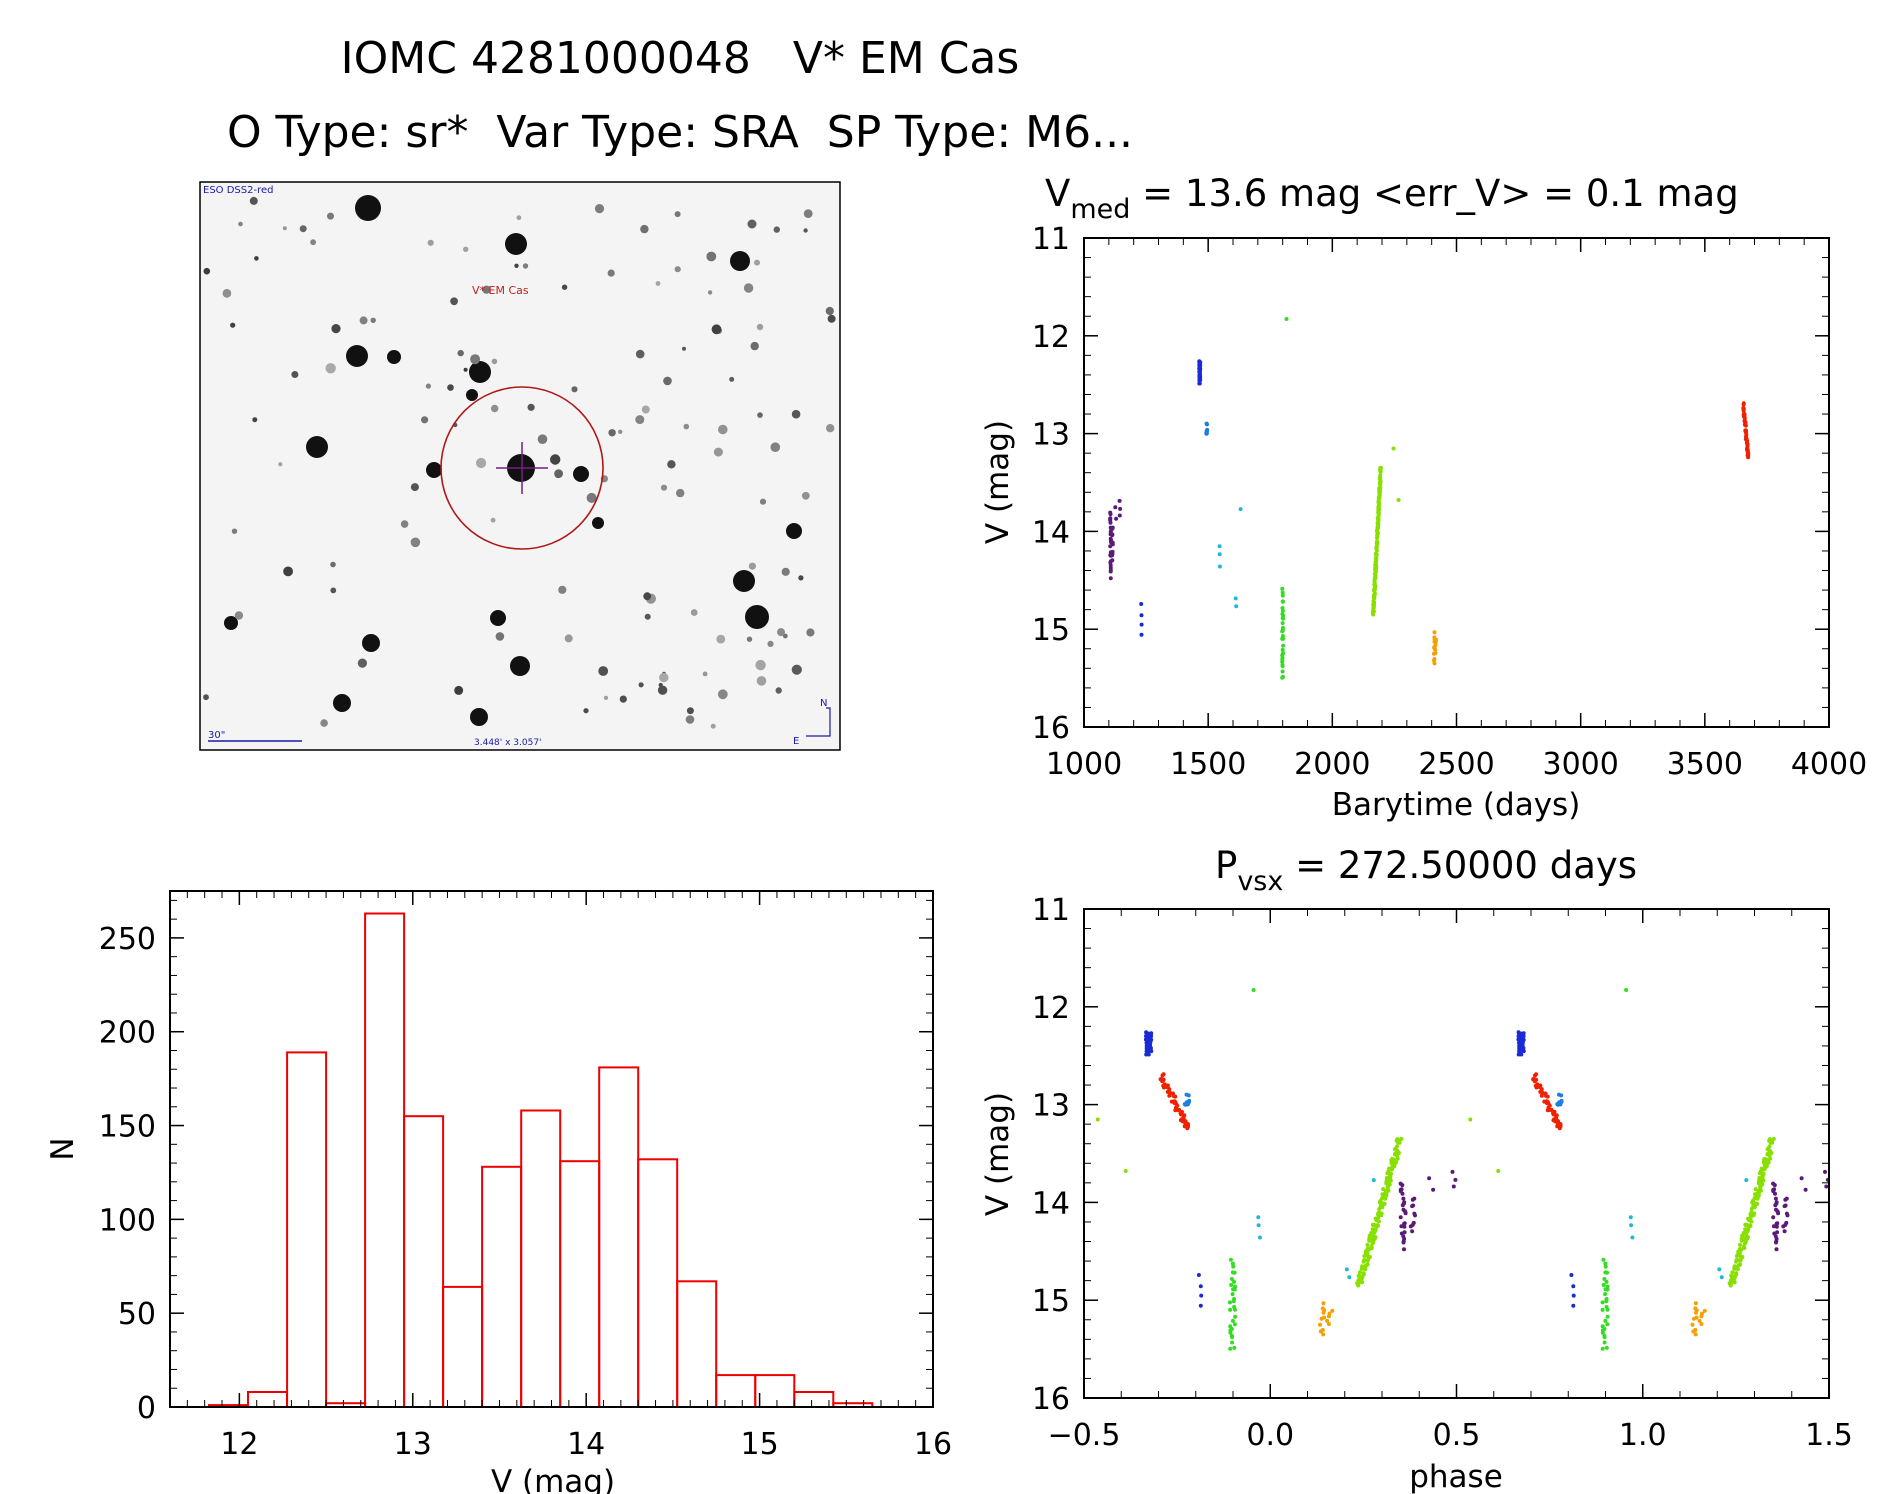 The width and height of the screenshot is (1889, 1494). What do you see at coordinates (1260, 881) in the screenshot?
I see `phased-title-sub: vsx` at bounding box center [1260, 881].